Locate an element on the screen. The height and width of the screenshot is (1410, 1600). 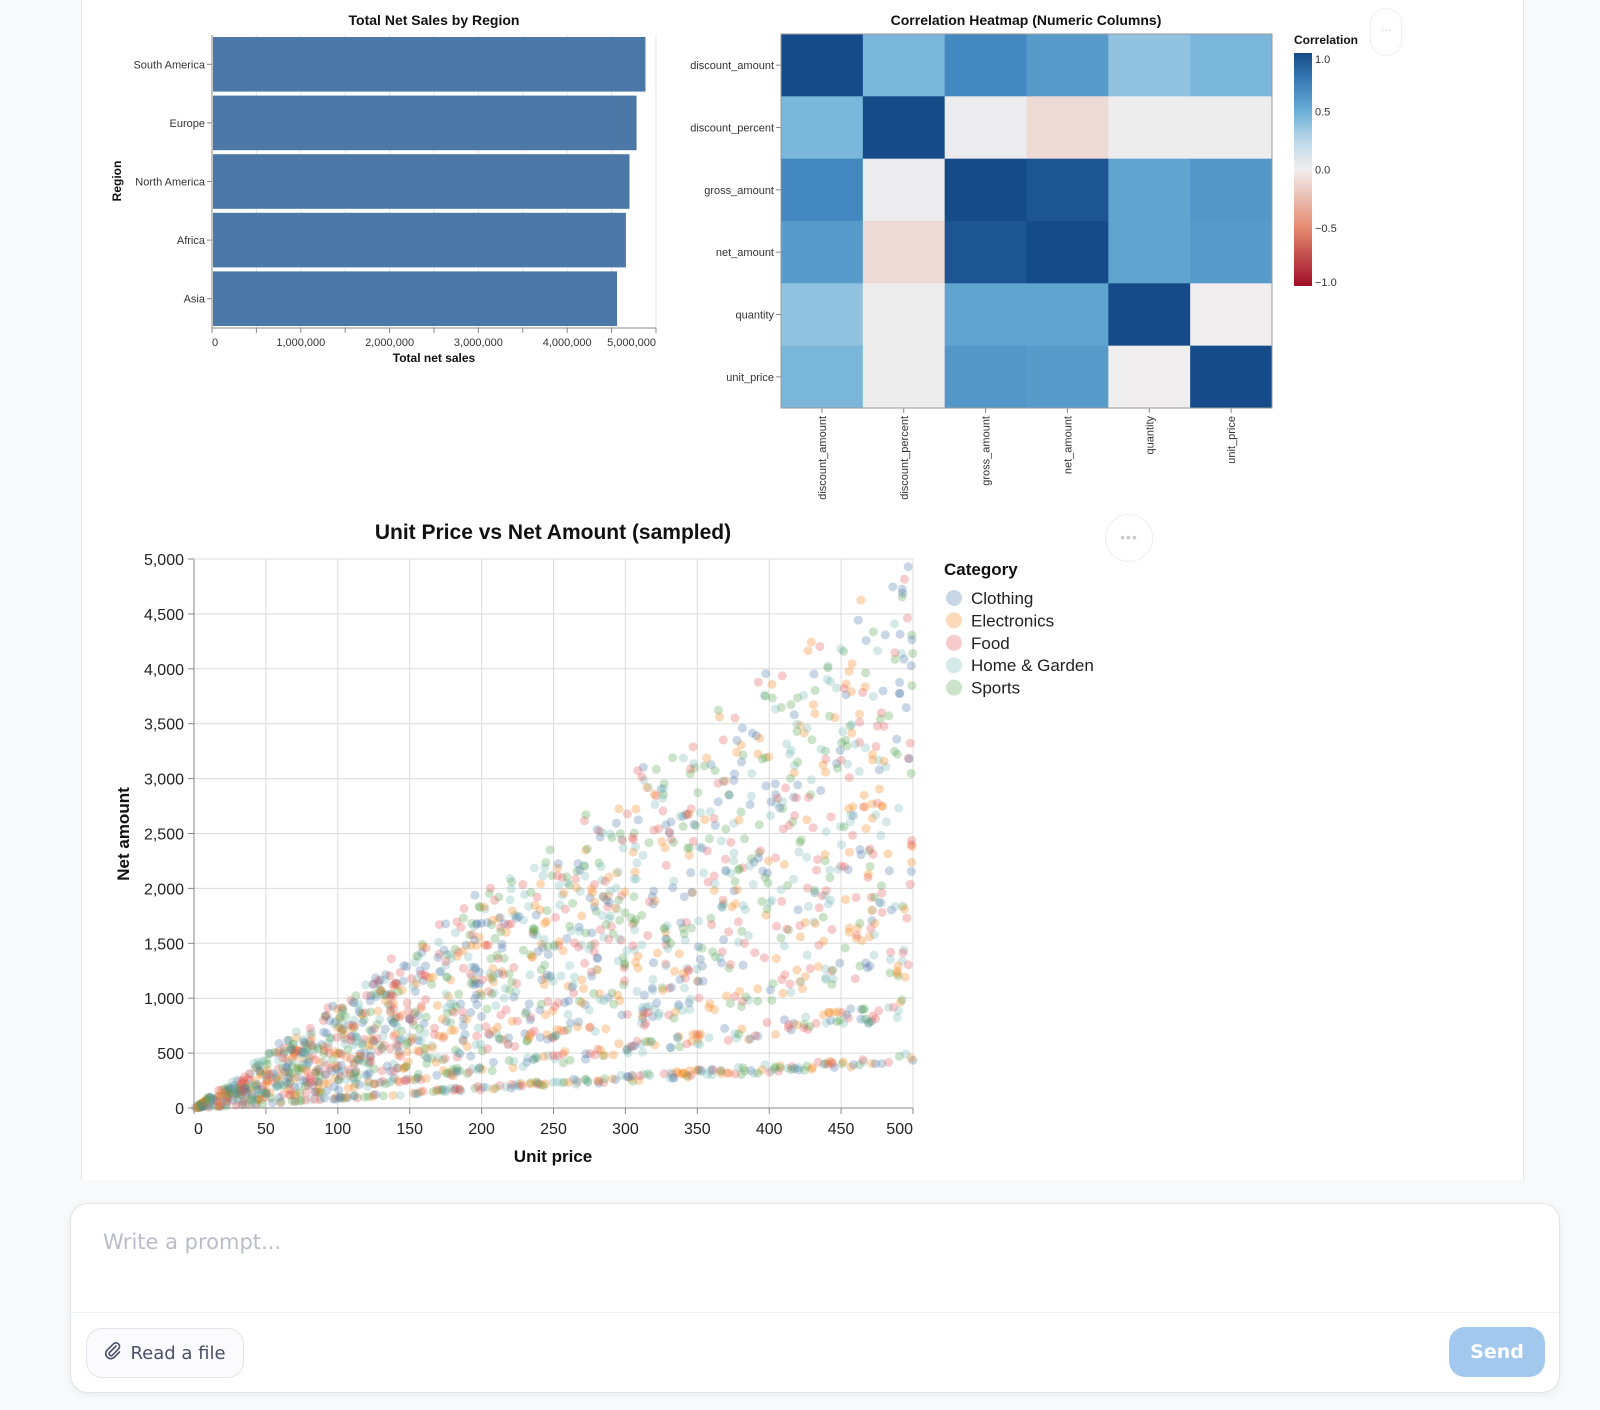
send-button: Send is located at coordinates (1497, 1352).